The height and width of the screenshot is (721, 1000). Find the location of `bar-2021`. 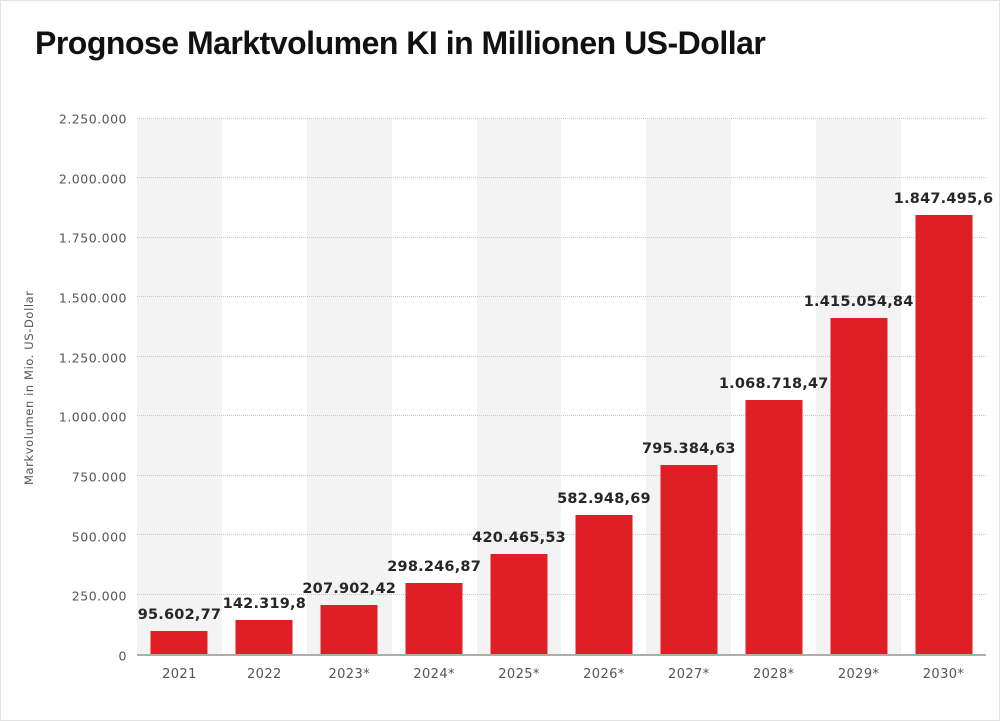

bar-2021 is located at coordinates (179, 642).